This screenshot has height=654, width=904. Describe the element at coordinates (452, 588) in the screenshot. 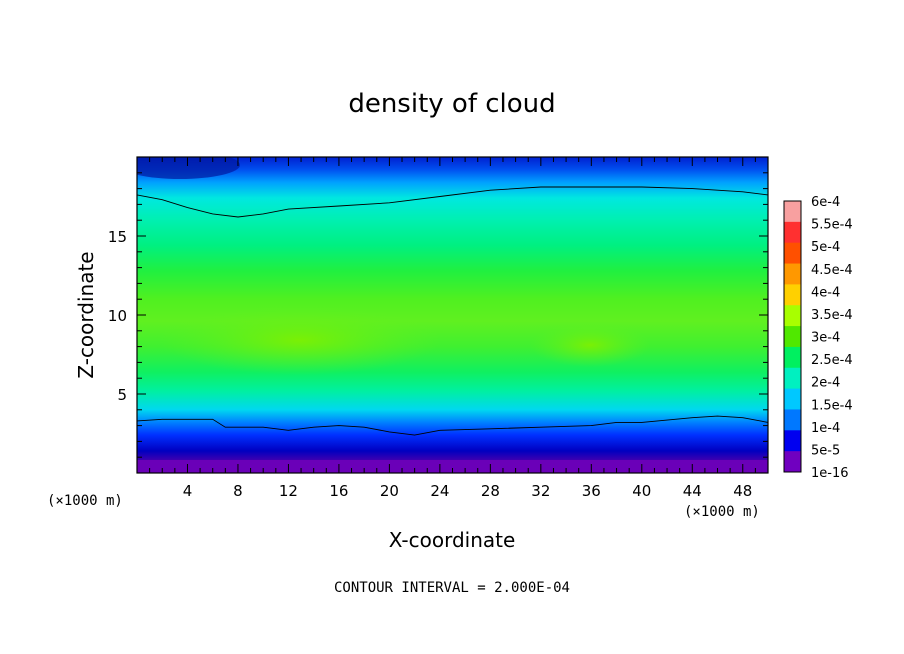

I see `contour-interval-note: CONTOUR INTERVAL = 2.000E-04` at that location.